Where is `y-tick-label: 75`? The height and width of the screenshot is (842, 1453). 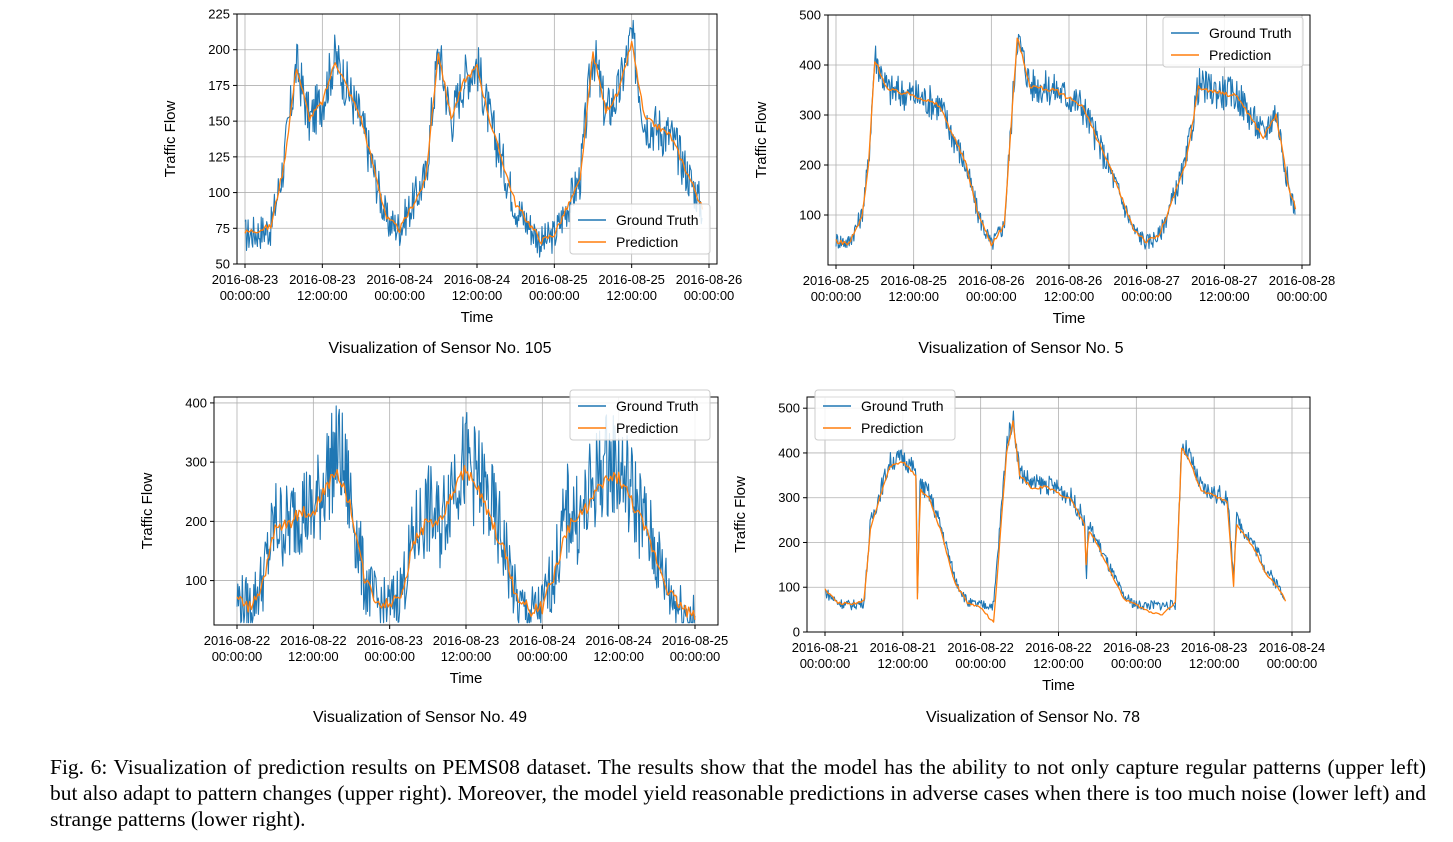 y-tick-label: 75 is located at coordinates (223, 228).